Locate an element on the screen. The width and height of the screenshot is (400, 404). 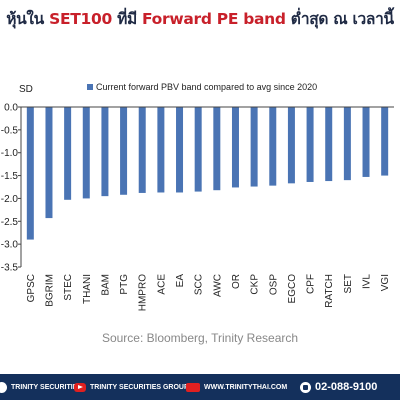
x-tick-label: BAM is located at coordinates (105, 285).